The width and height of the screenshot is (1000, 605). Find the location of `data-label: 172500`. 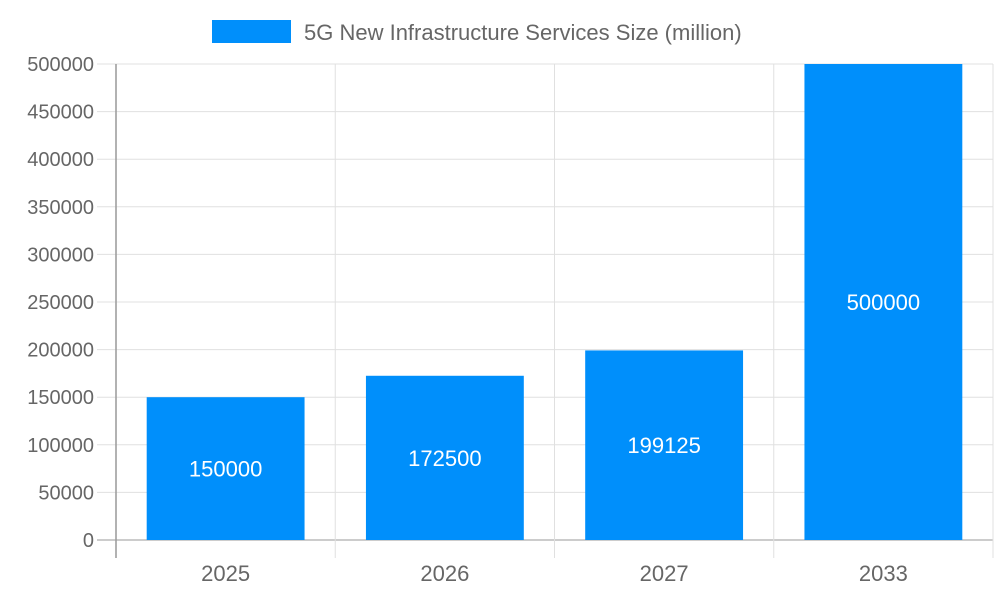

data-label: 172500 is located at coordinates (444, 458).